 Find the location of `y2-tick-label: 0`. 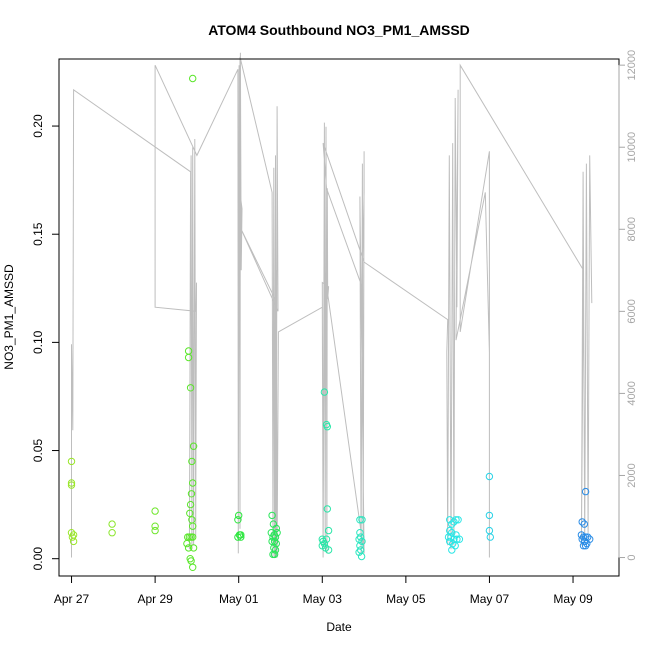

y2-tick-label: 0 is located at coordinates (632, 557).